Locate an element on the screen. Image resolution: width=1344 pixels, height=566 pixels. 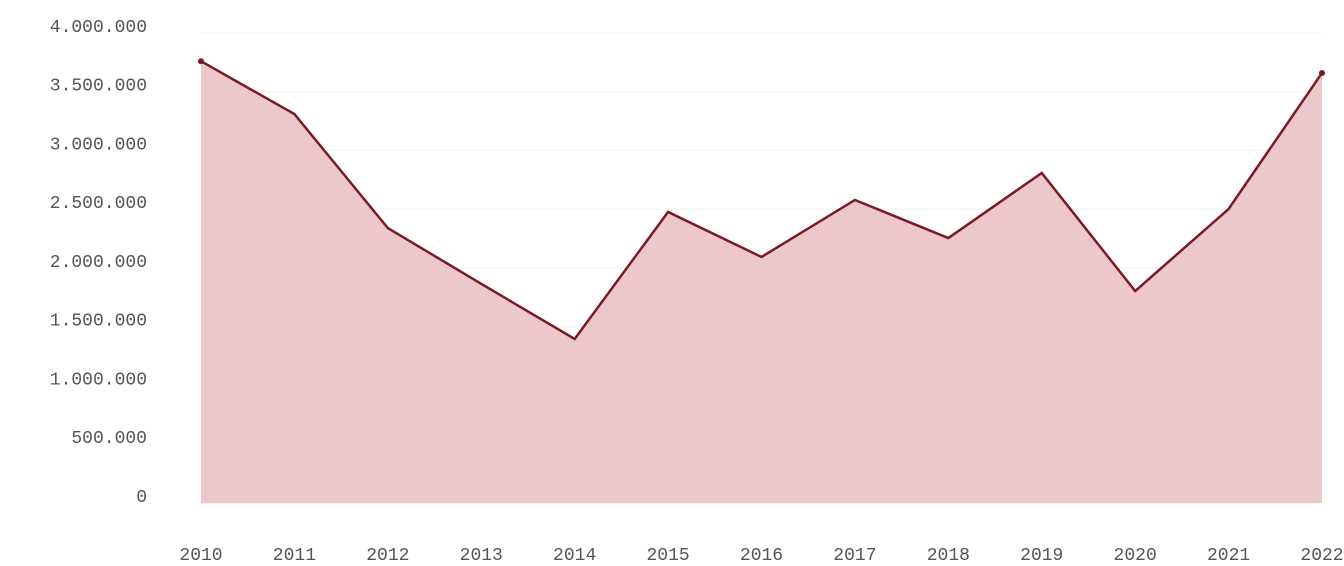
x-tick-label: 2018 is located at coordinates (948, 556).